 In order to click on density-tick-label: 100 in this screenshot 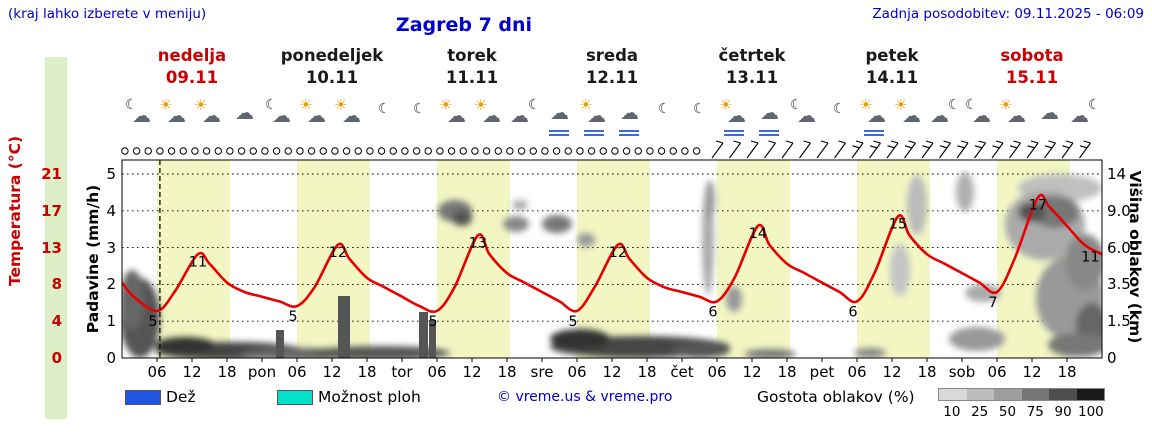, I will do `click(1091, 412)`.